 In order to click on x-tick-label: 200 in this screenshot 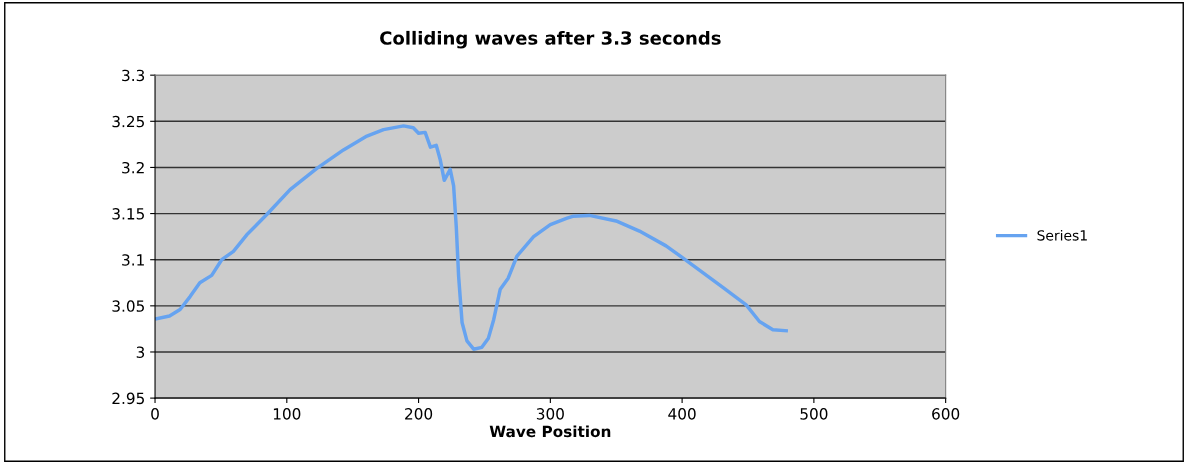, I will do `click(419, 414)`.